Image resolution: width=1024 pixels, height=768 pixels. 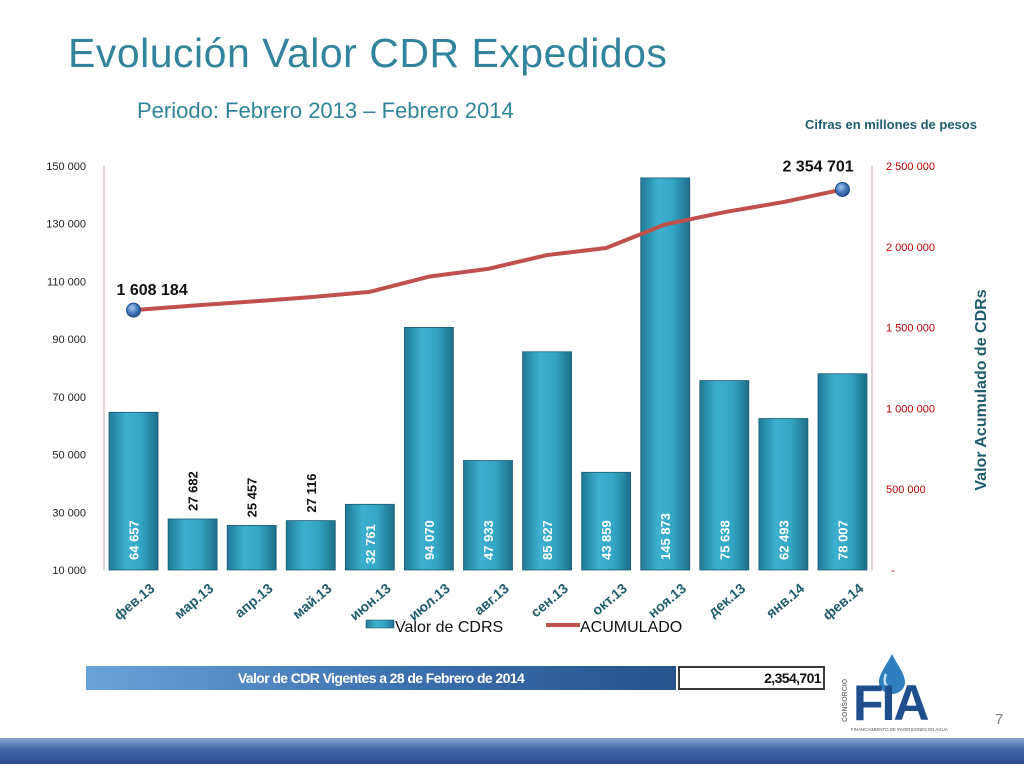 What do you see at coordinates (69, 456) in the screenshot?
I see `left-tick-label: 50 000` at bounding box center [69, 456].